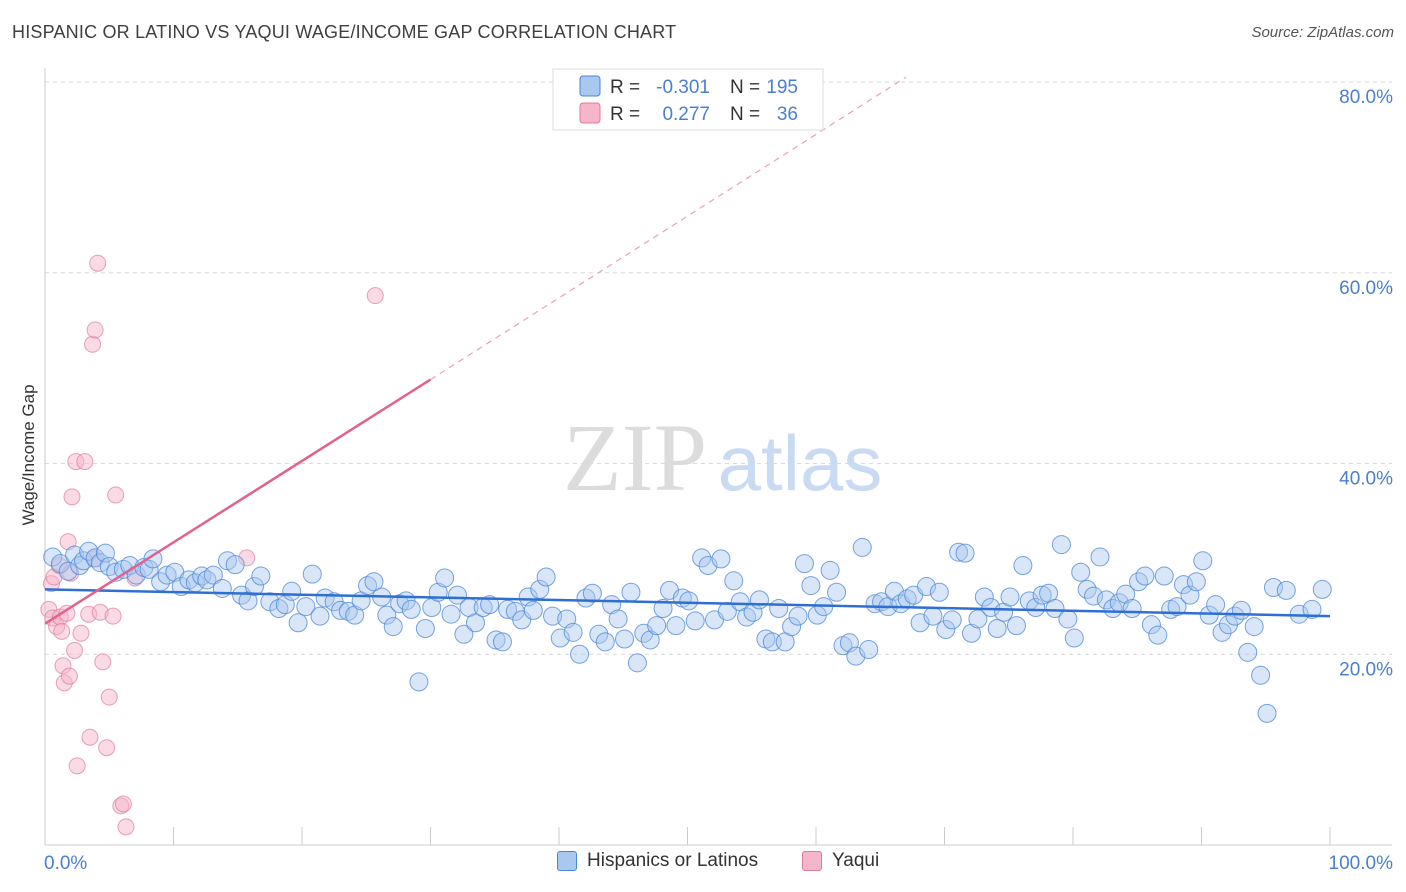 This screenshot has height=892, width=1406. Describe the element at coordinates (745, 114) in the screenshot. I see `legend-n-label-pink: N =` at that location.